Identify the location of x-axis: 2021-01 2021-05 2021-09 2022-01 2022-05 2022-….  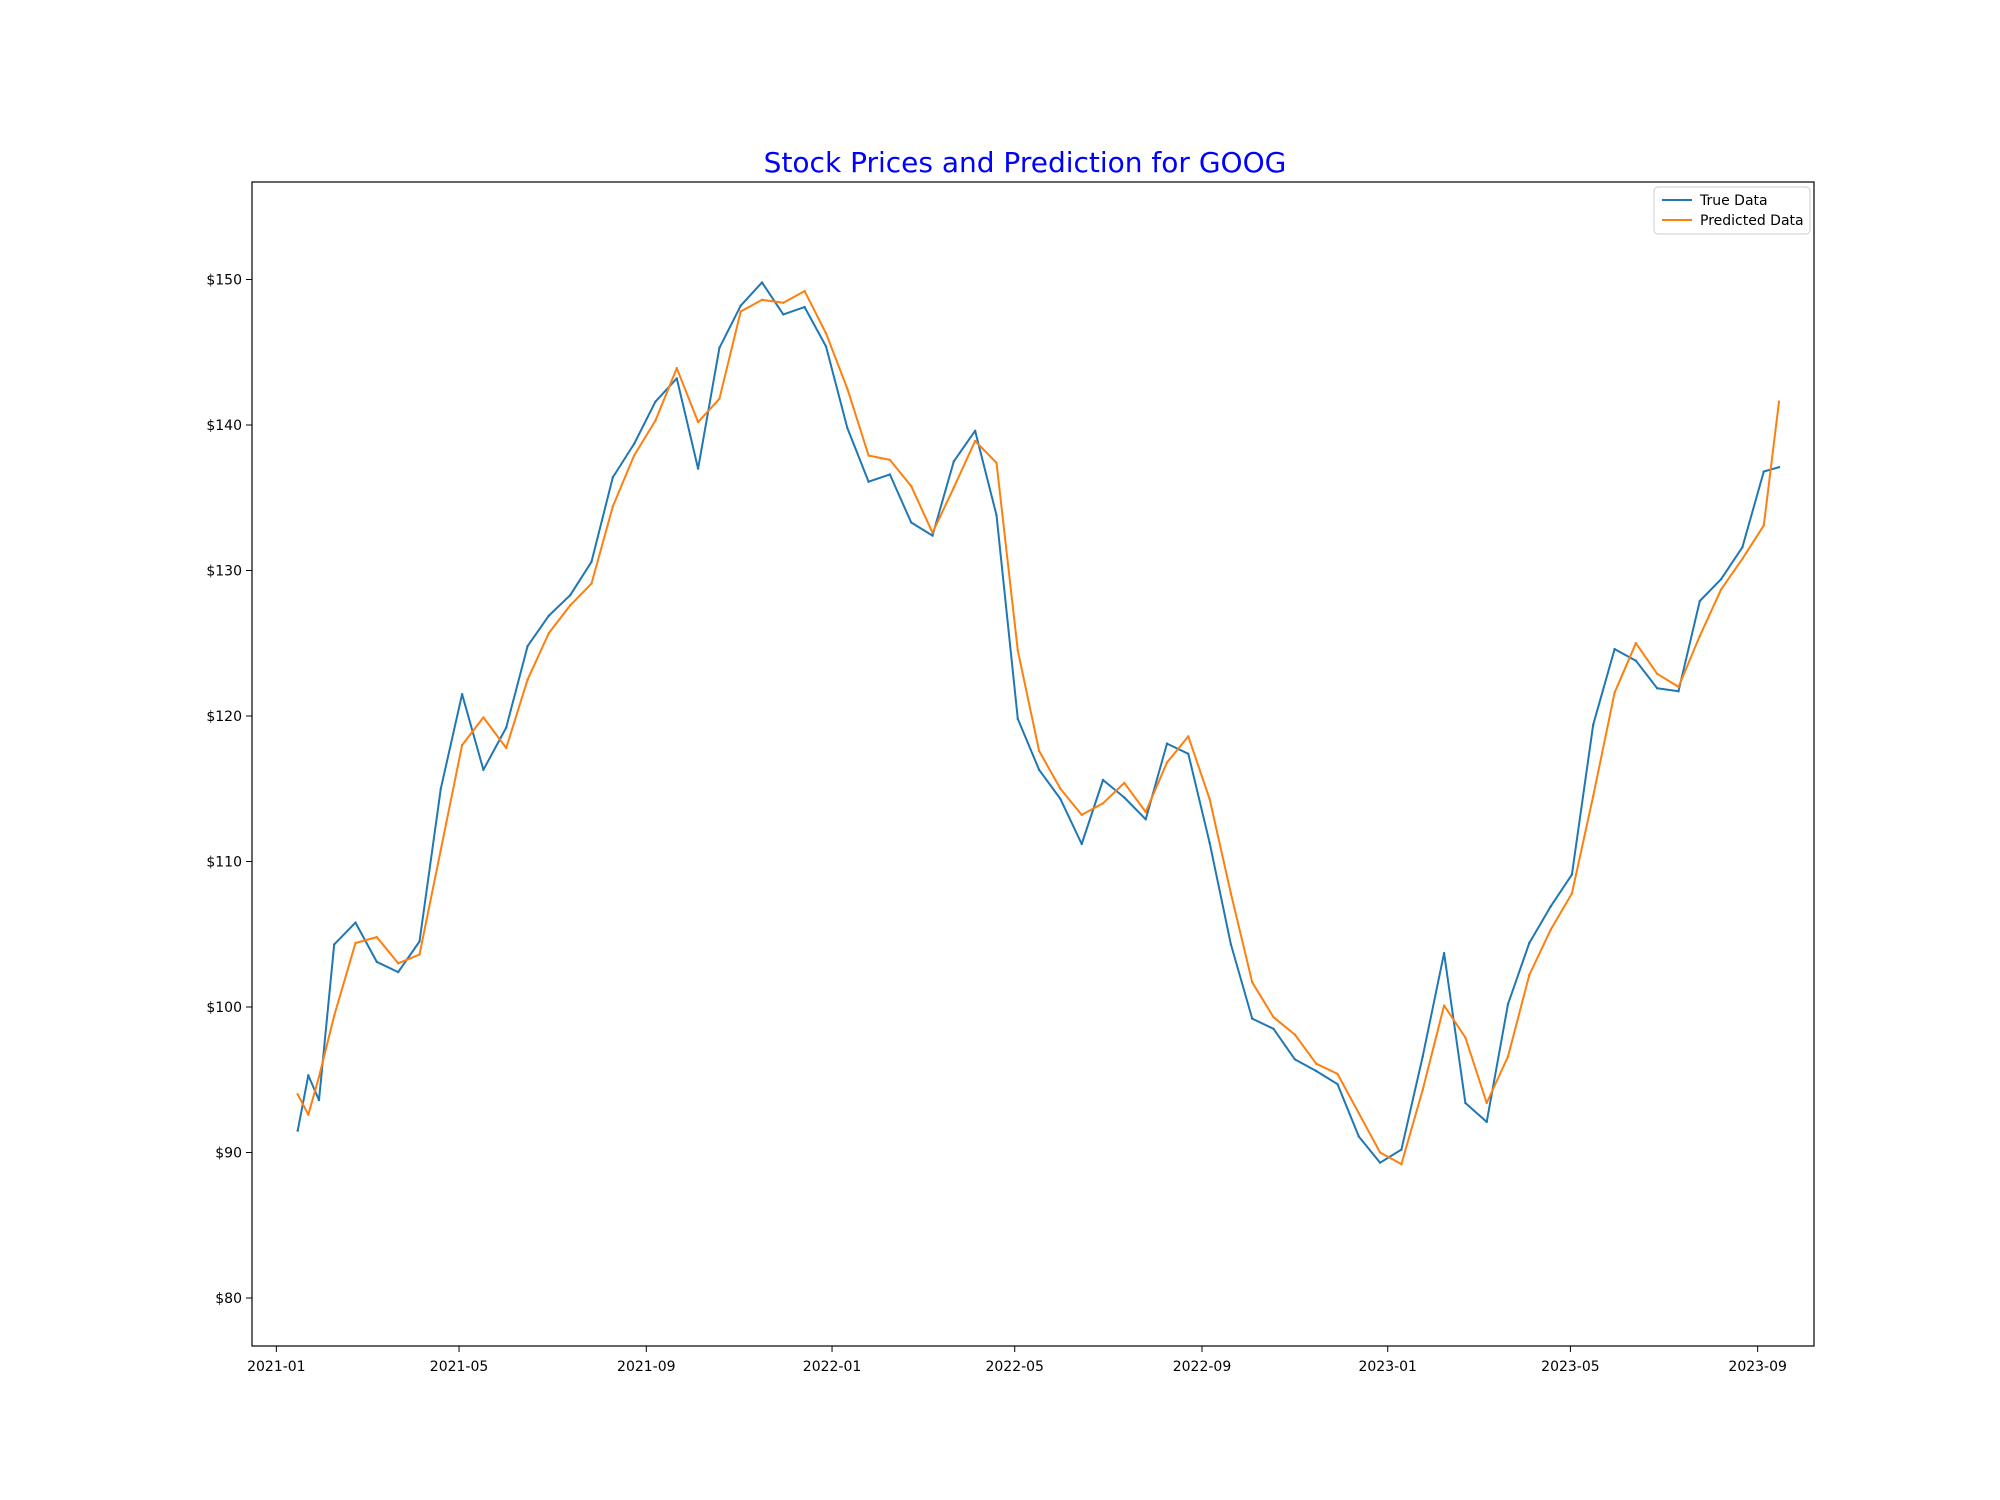
(1017, 1360).